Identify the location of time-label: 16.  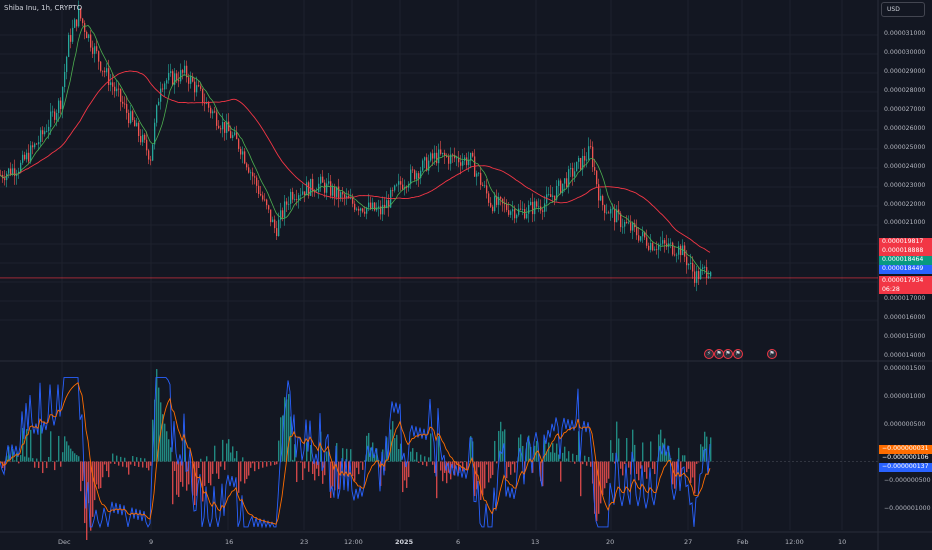
(229, 542).